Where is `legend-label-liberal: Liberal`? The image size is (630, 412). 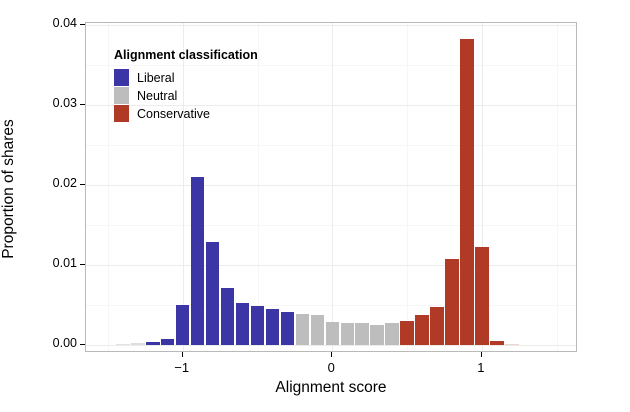 legend-label-liberal: Liberal is located at coordinates (156, 77).